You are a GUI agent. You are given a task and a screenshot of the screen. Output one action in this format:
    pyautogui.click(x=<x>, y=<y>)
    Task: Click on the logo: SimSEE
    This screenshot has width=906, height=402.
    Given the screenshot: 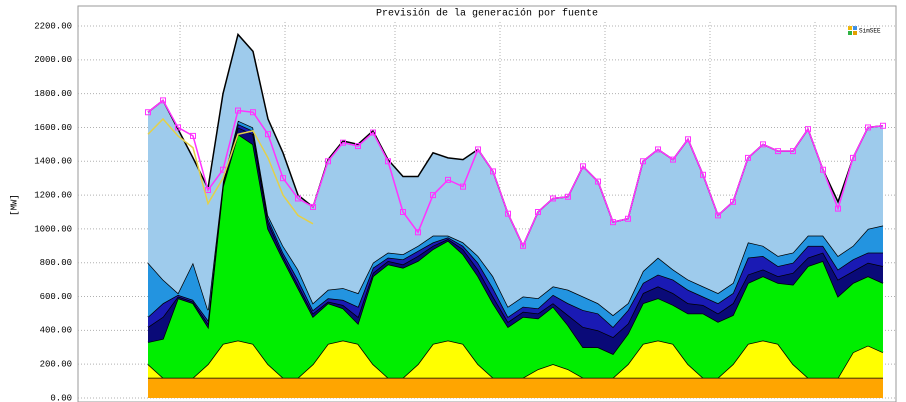 What is the action you would take?
    pyautogui.click(x=864, y=30)
    